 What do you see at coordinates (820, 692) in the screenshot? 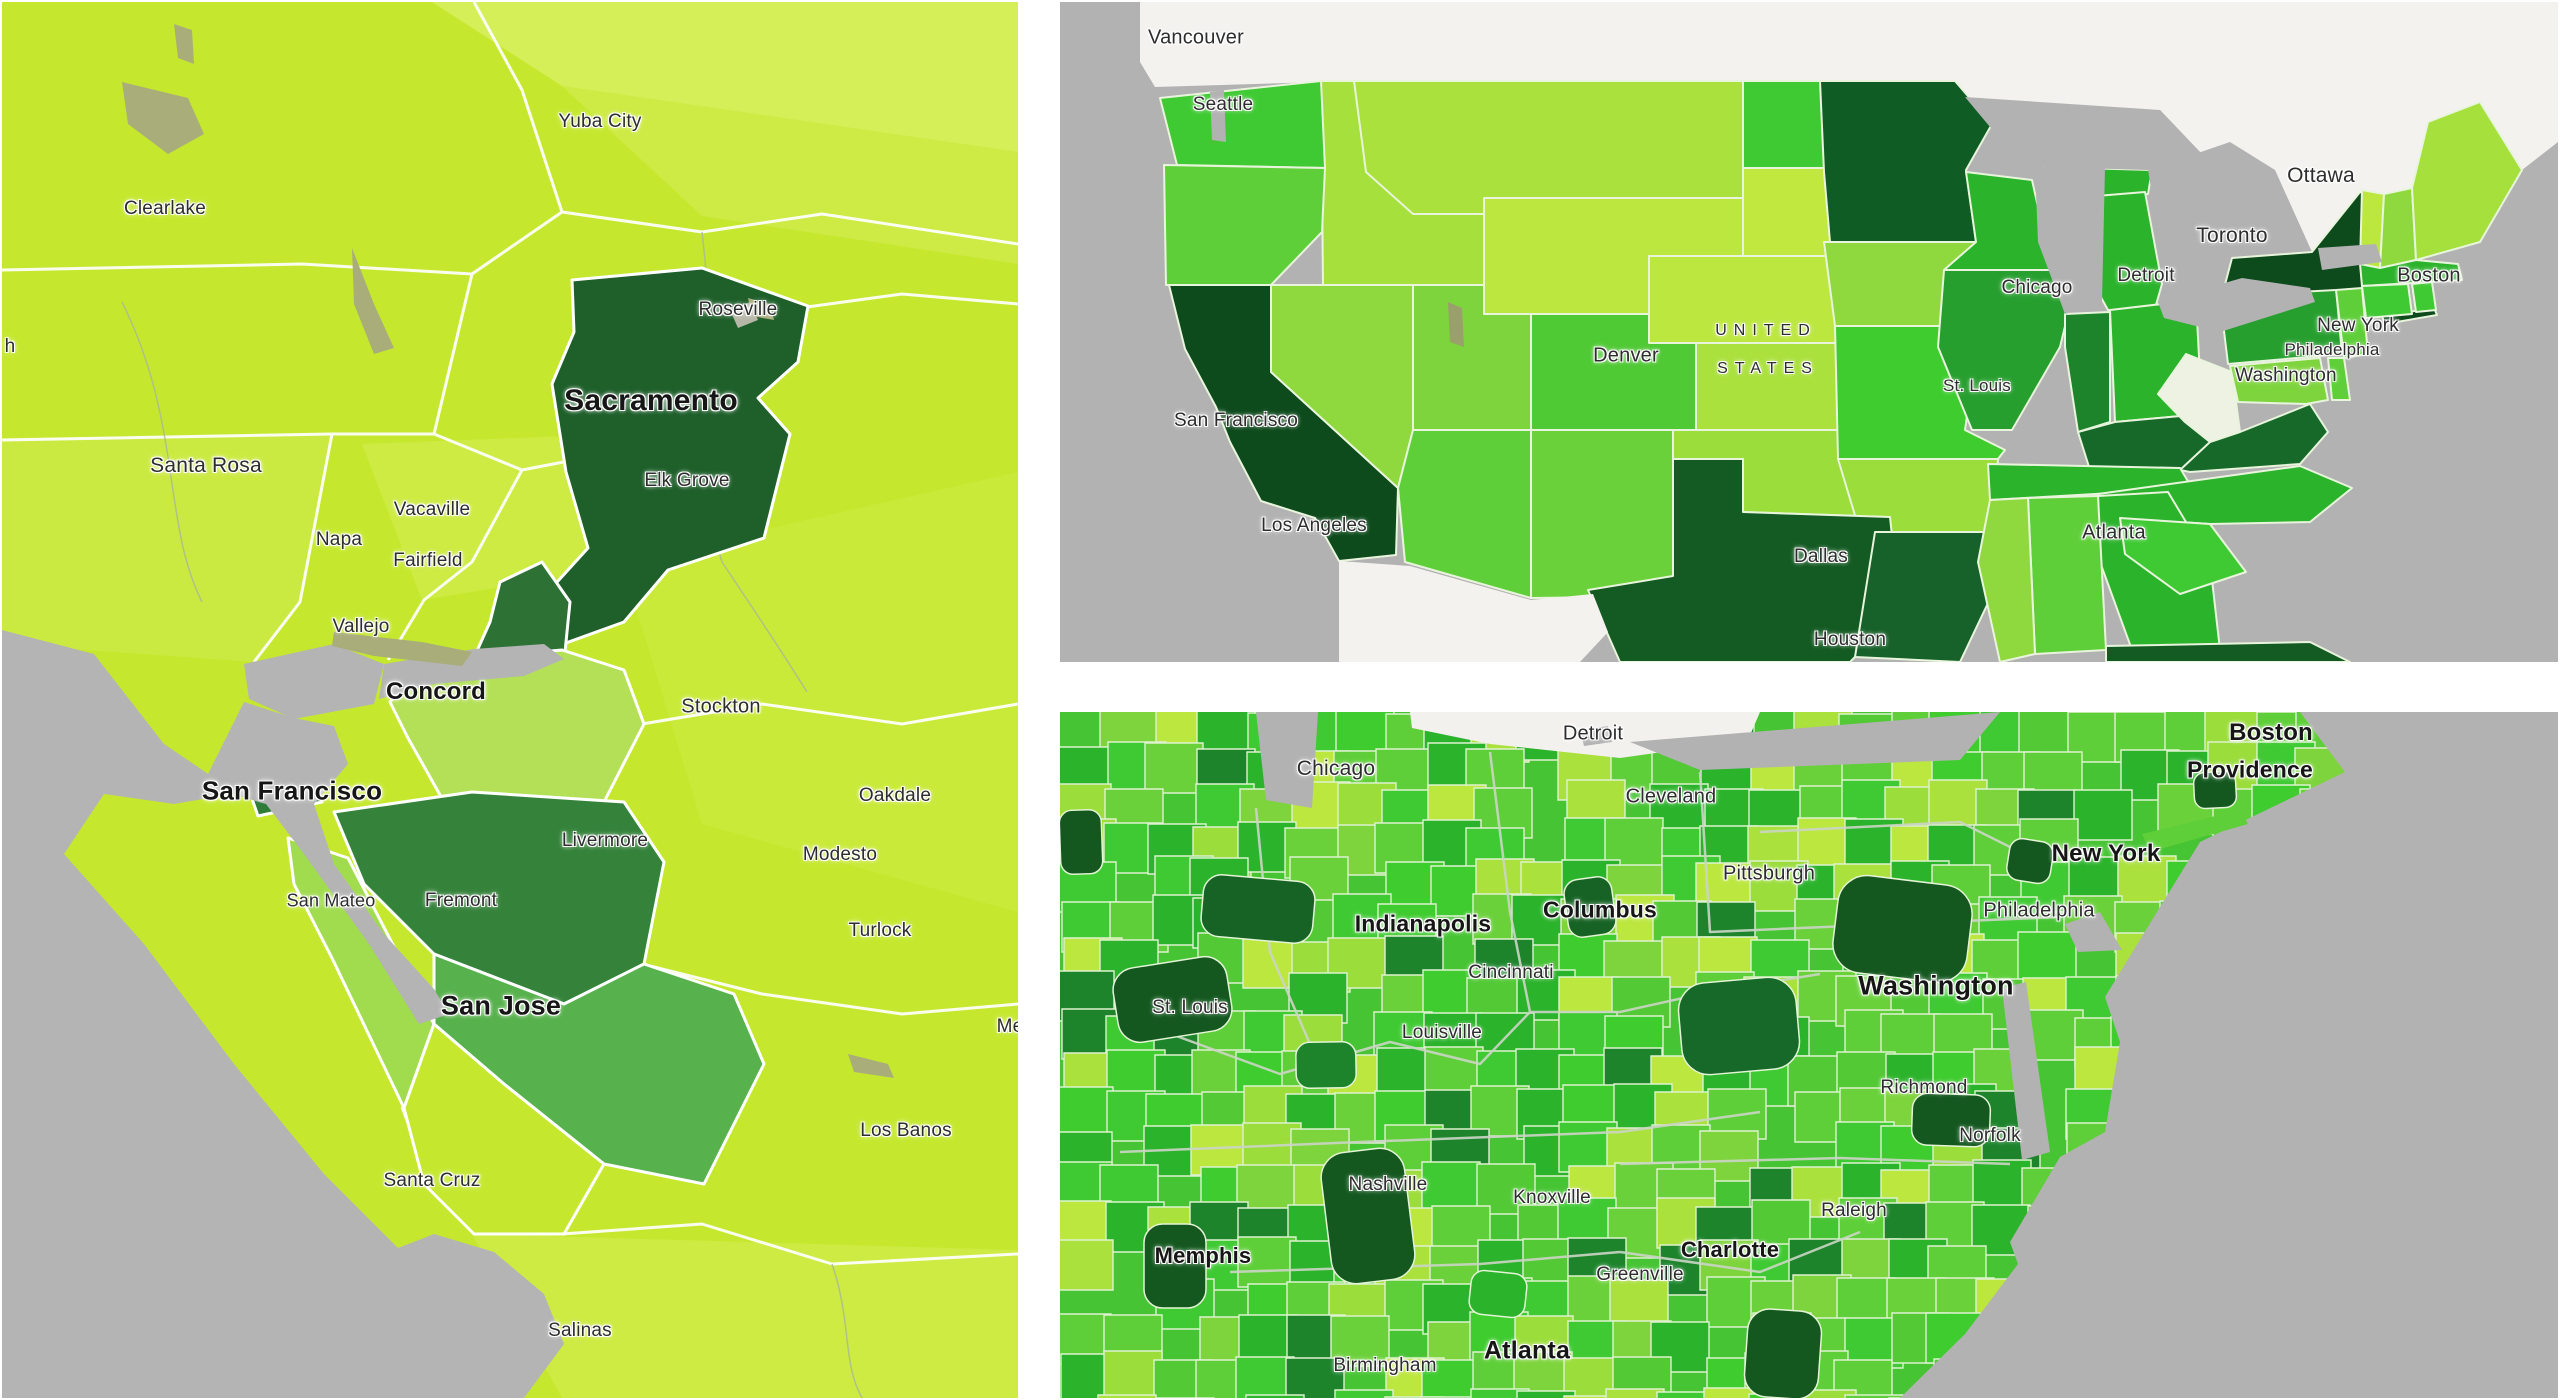
I see `county-area-san-joaquin` at bounding box center [820, 692].